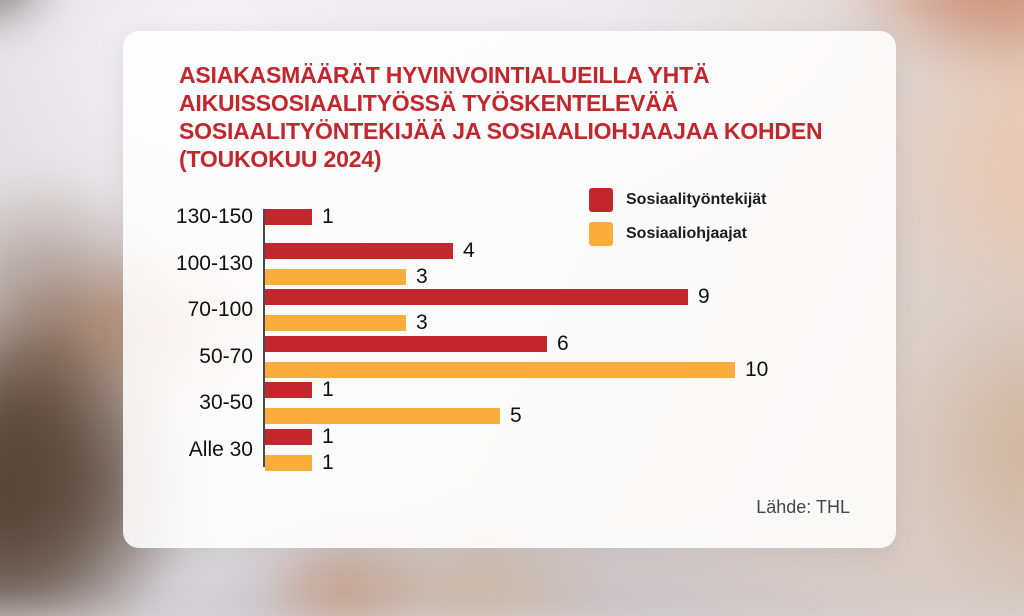 This screenshot has height=616, width=1024. What do you see at coordinates (226, 403) in the screenshot?
I see `category-label: 30-50` at bounding box center [226, 403].